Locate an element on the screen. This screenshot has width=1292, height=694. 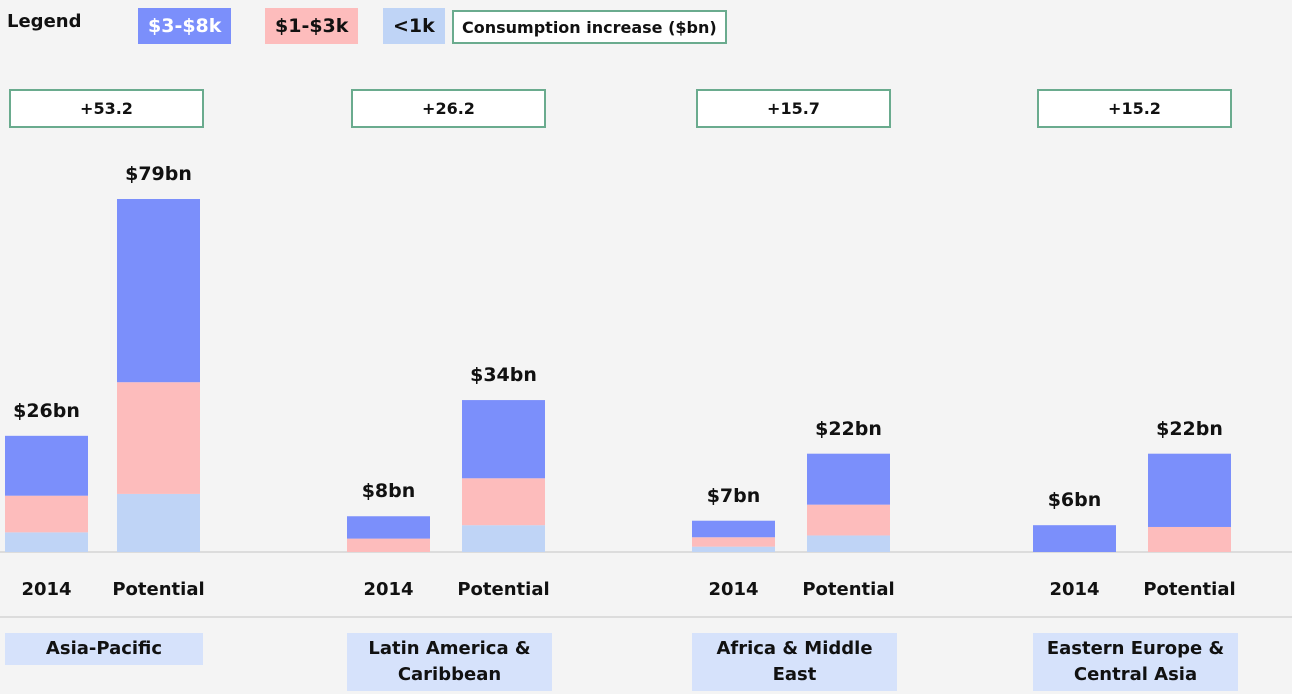
legend-increase: Consumption increase ($bn) is located at coordinates (589, 27).